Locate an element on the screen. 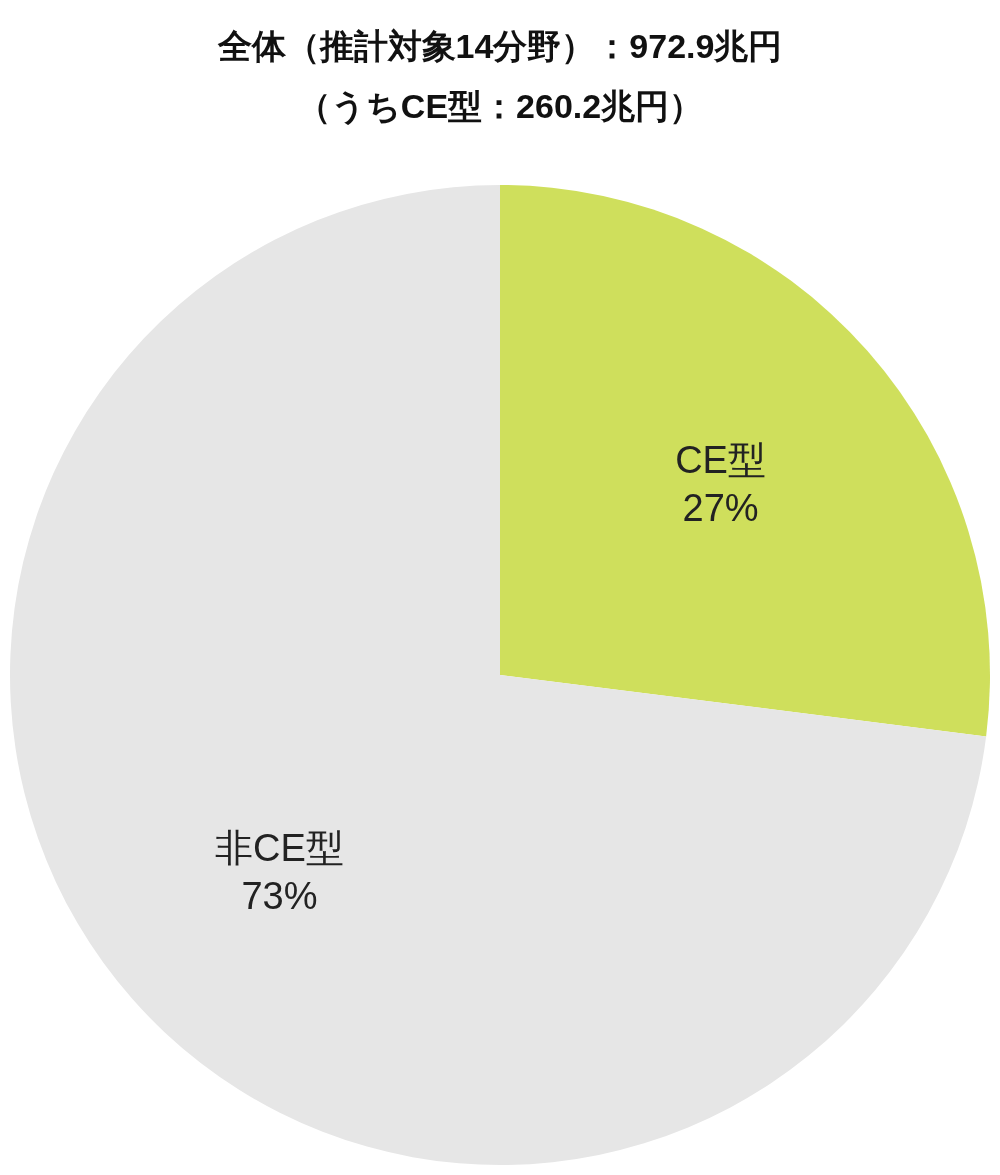 The image size is (1000, 1175). data-label: 27% is located at coordinates (720, 507).